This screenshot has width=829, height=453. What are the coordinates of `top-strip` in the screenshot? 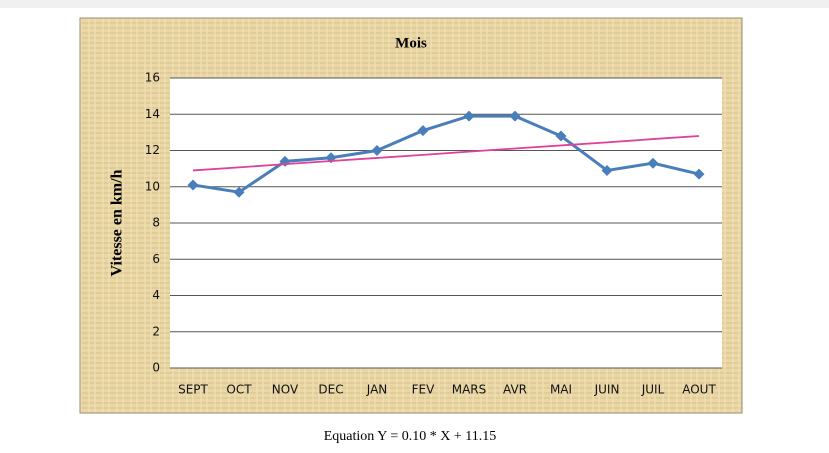 It's located at (414, 4).